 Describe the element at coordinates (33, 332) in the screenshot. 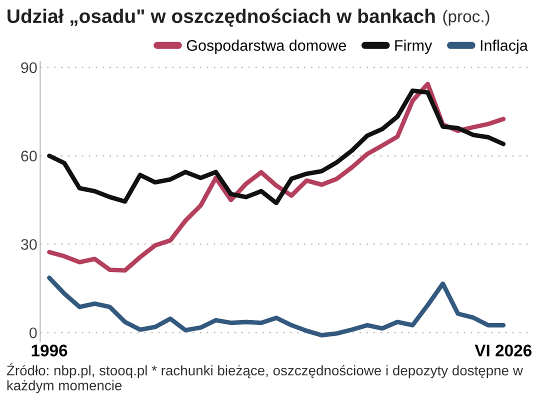

I see `y-tick-label: 0` at that location.